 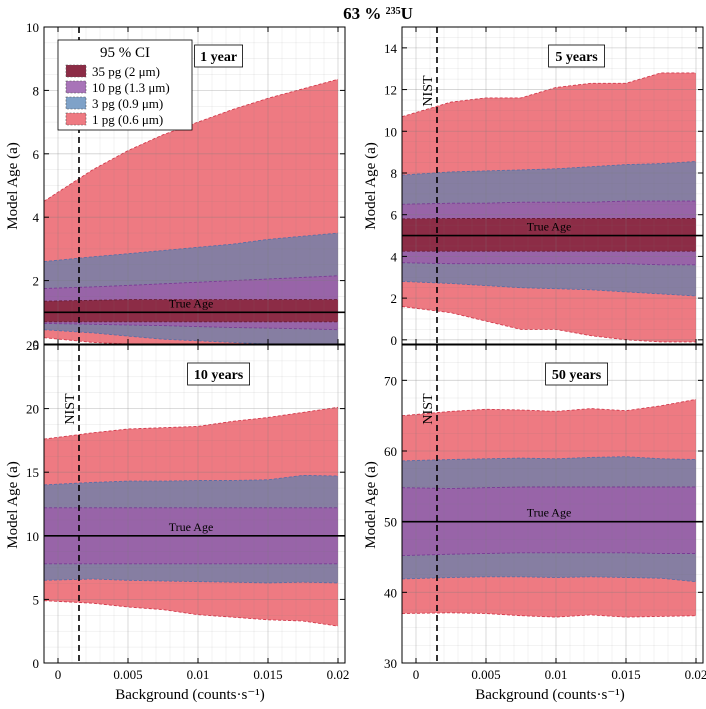 What do you see at coordinates (131, 87) in the screenshot?
I see `legend-label: 10 pg (1.3 μm)` at bounding box center [131, 87].